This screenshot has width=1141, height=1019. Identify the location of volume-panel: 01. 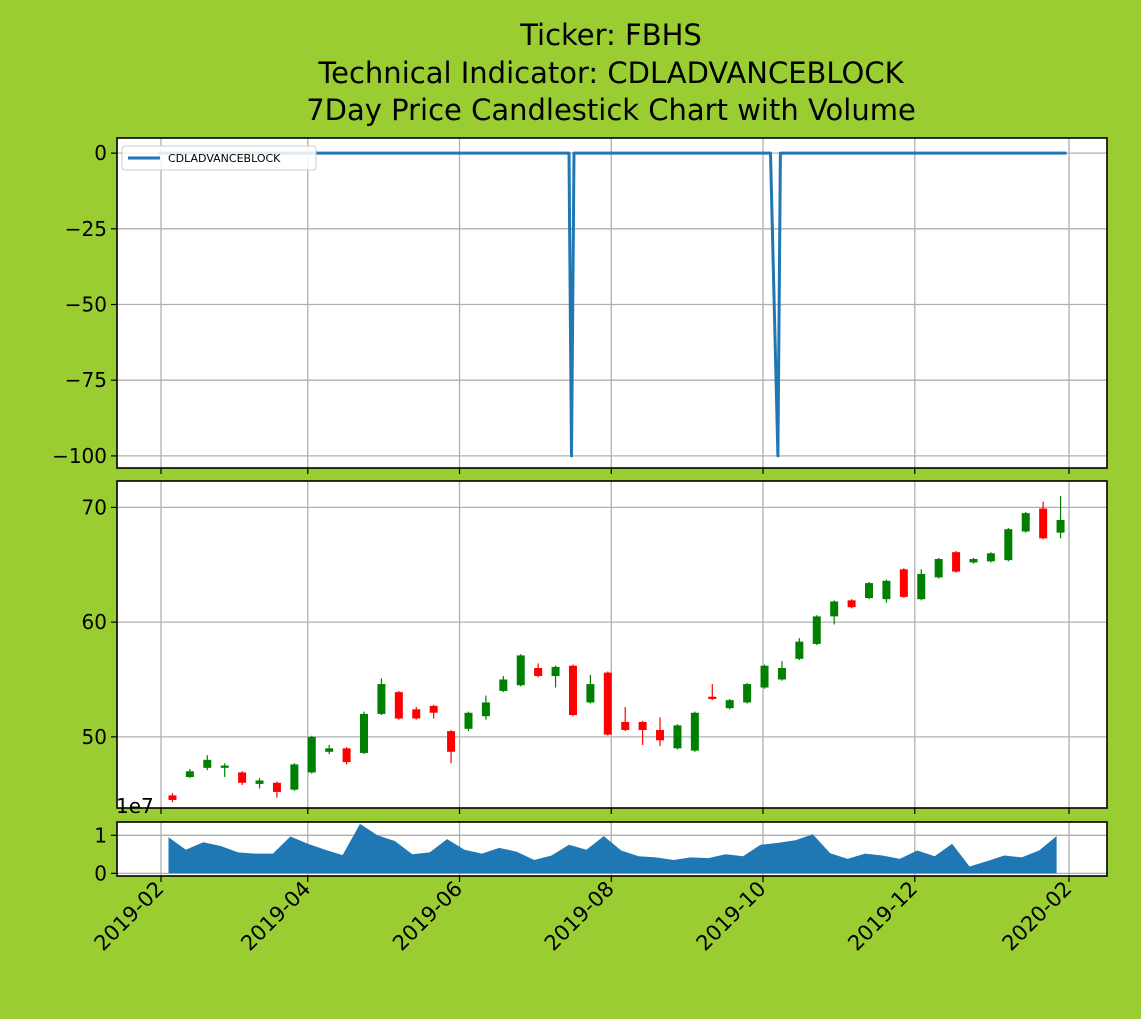
(601, 853).